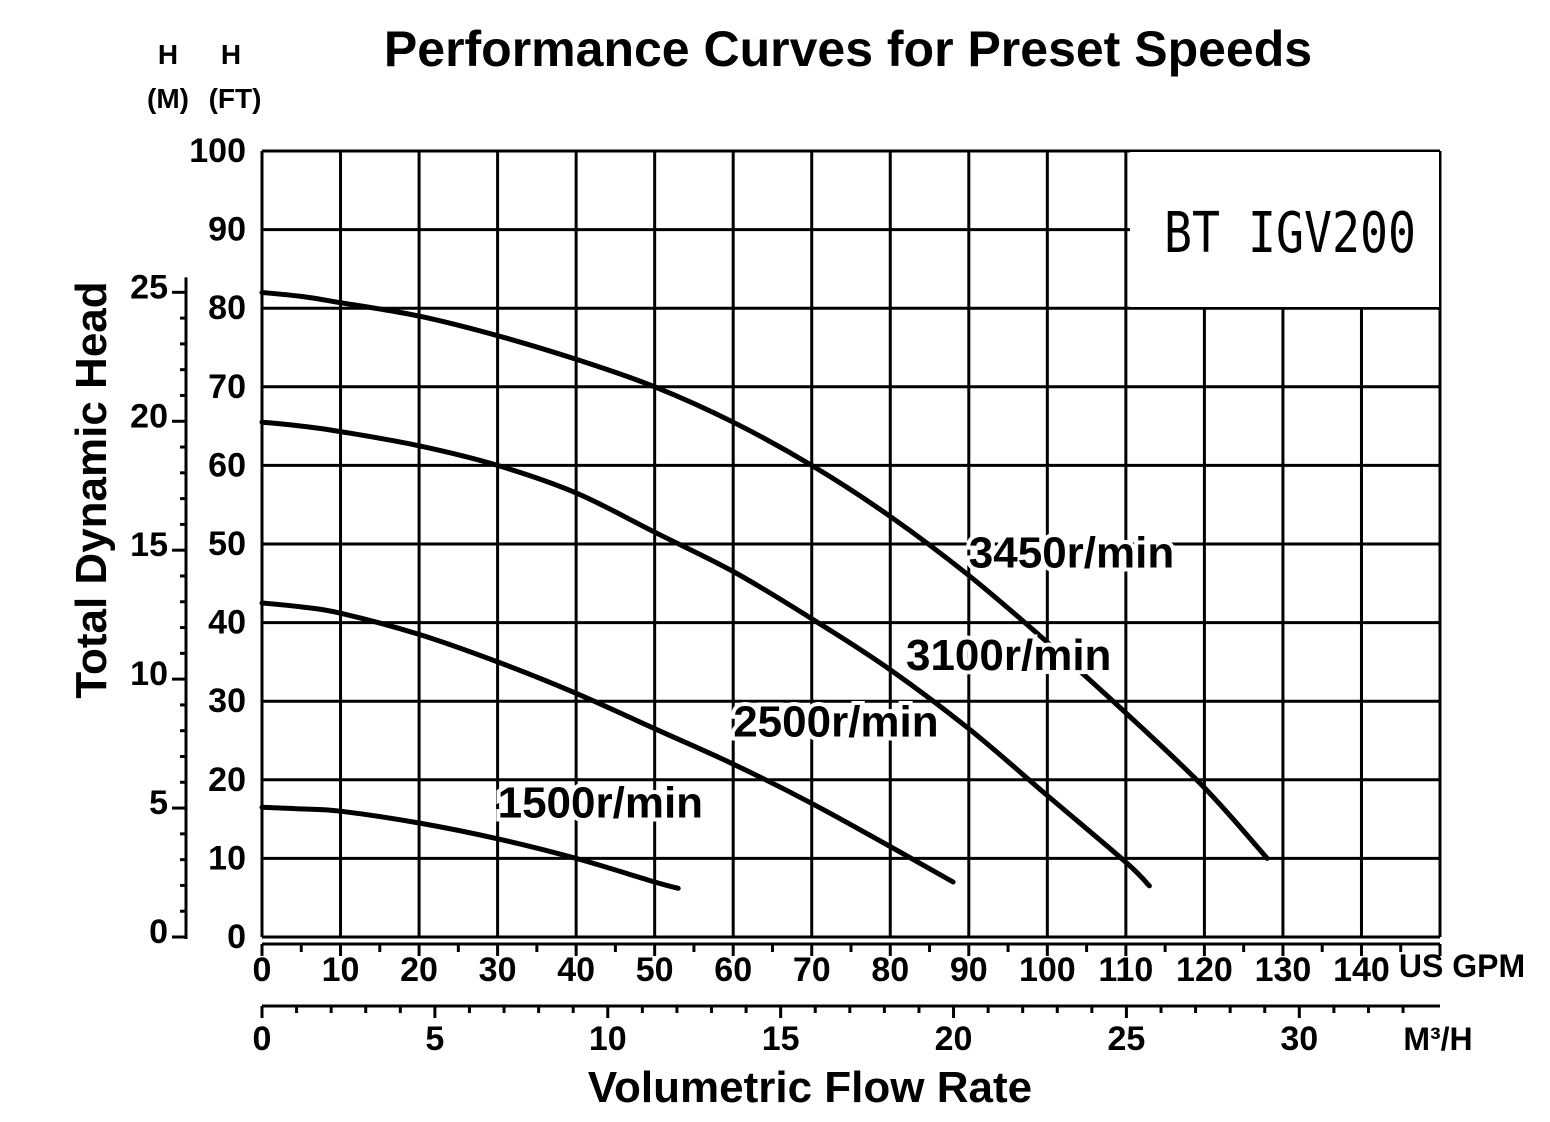 Image resolution: width=1550 pixels, height=1122 pixels. I want to click on y-tick-label-ft: 70, so click(227, 387).